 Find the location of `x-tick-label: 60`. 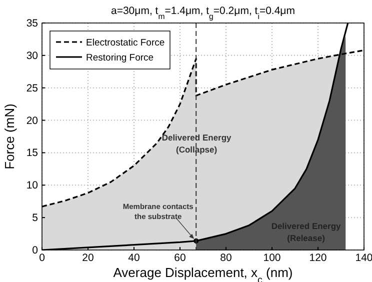

x-tick-label: 60 is located at coordinates (180, 258).